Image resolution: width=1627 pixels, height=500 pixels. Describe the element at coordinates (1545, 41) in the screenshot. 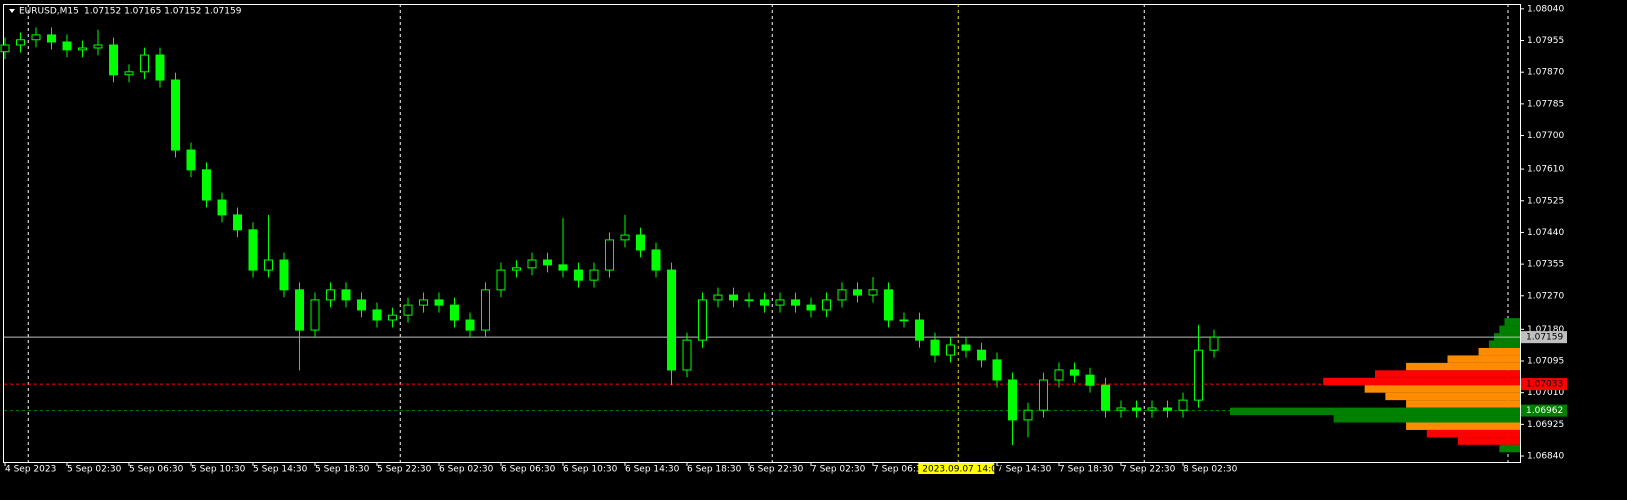

I see `y-tick-label: 1.07955` at that location.